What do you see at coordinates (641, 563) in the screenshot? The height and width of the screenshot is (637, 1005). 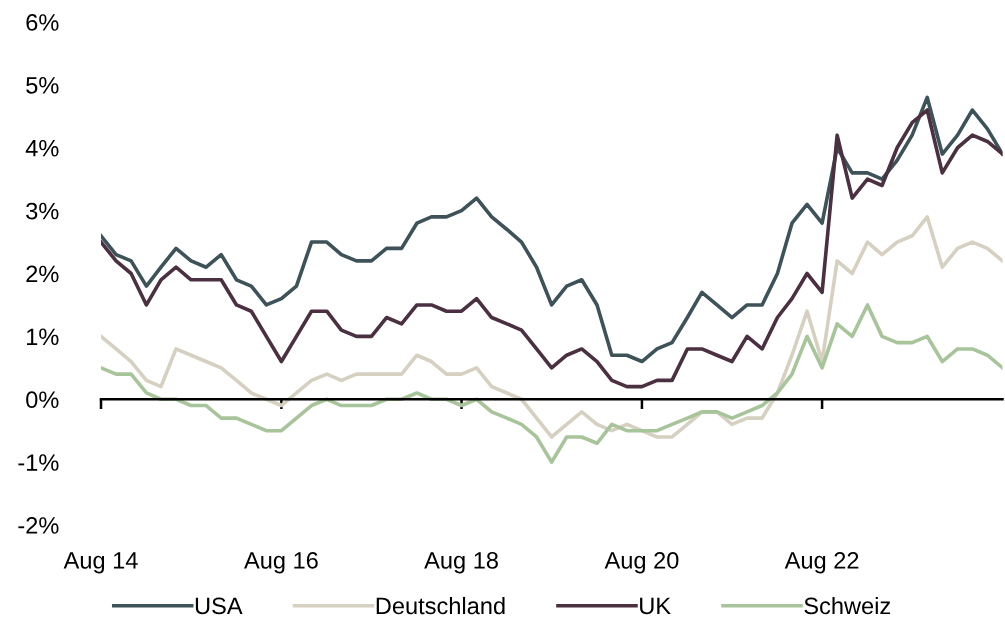 I see `x-tick-label: Aug 20` at bounding box center [641, 563].